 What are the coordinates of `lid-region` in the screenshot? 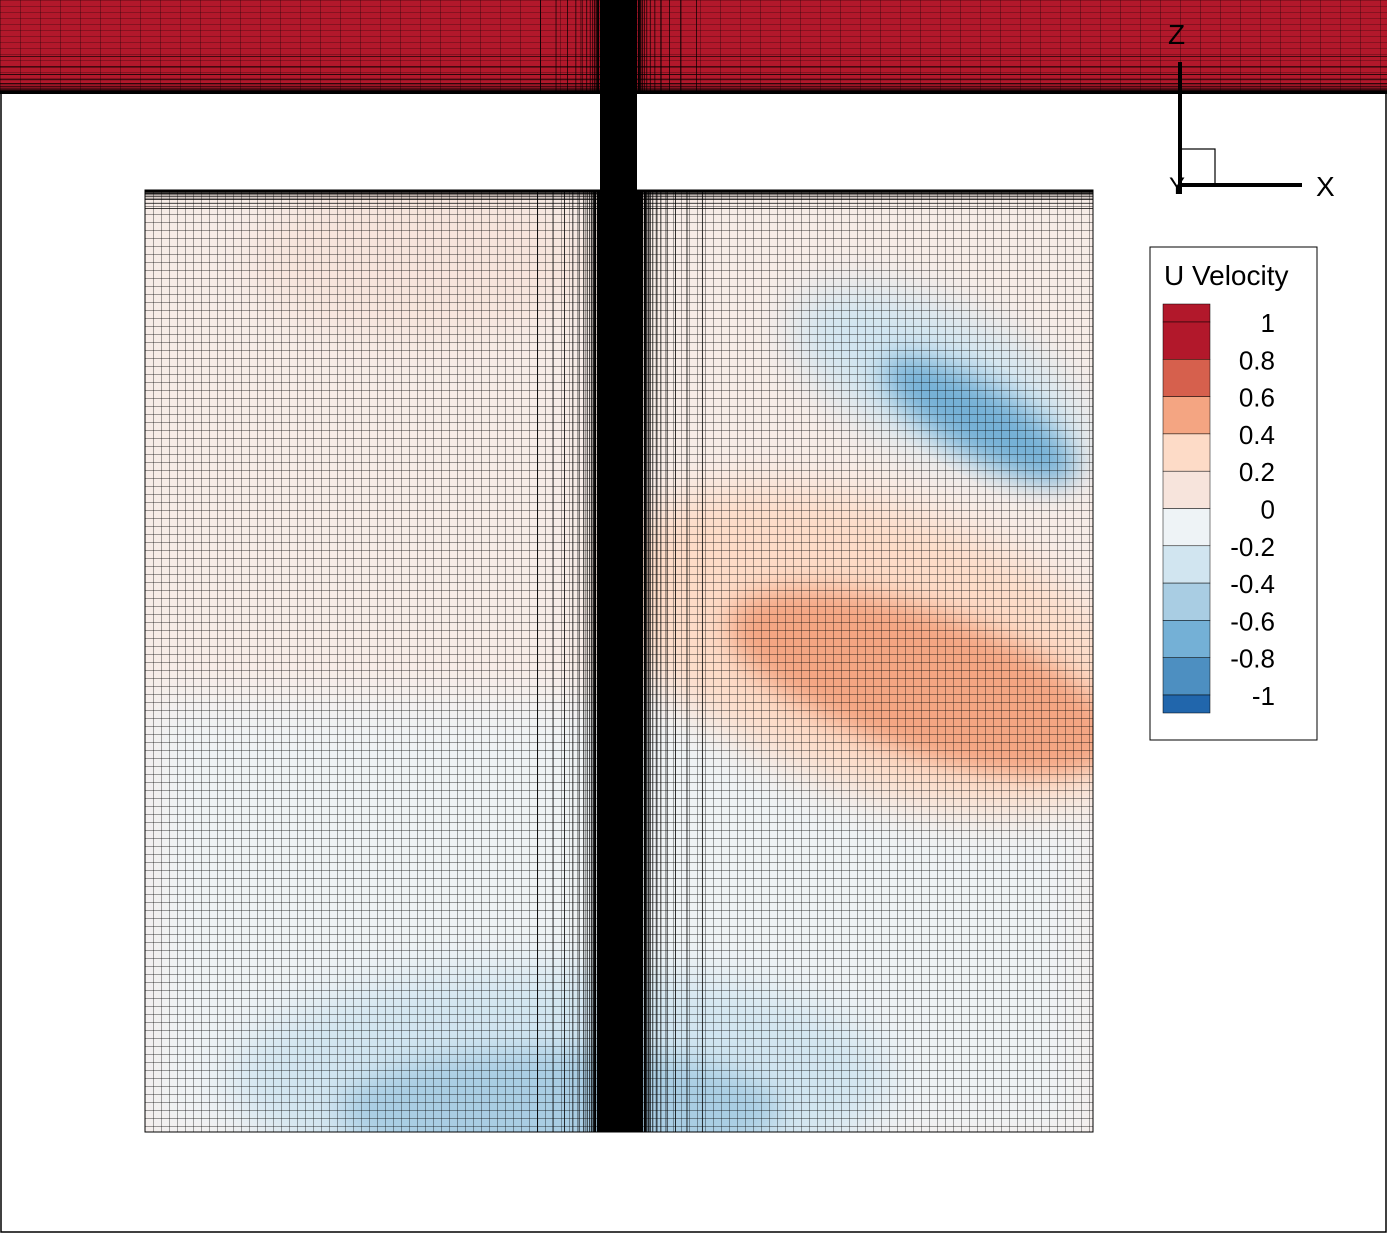 It's located at (693, 47).